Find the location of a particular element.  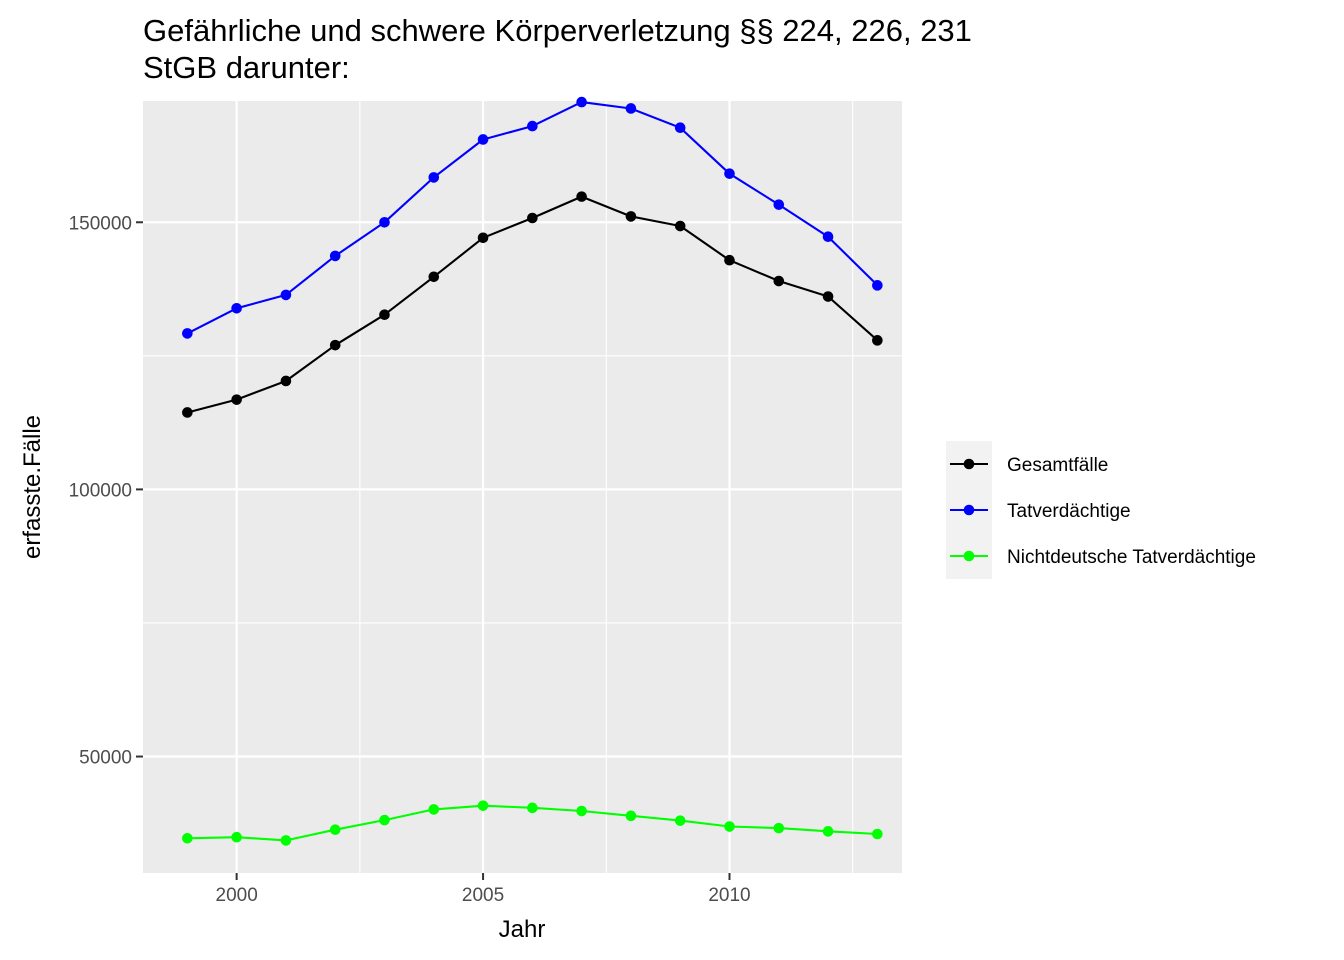

y-tick-label: 150000 is located at coordinates (100, 223).